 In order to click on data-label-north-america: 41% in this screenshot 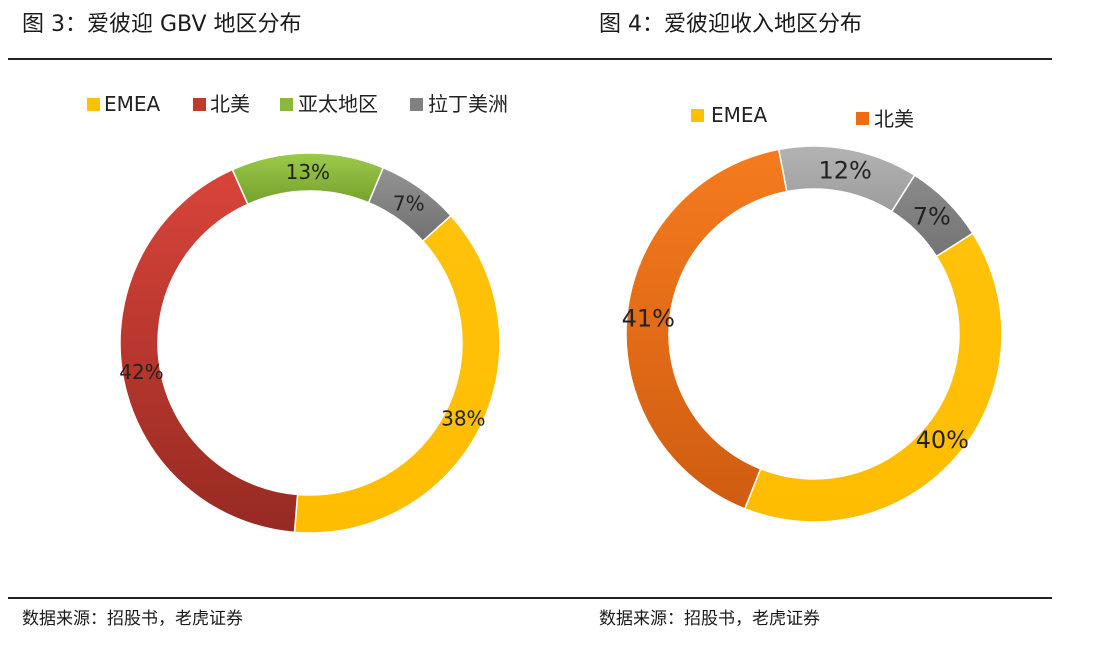, I will do `click(648, 318)`.